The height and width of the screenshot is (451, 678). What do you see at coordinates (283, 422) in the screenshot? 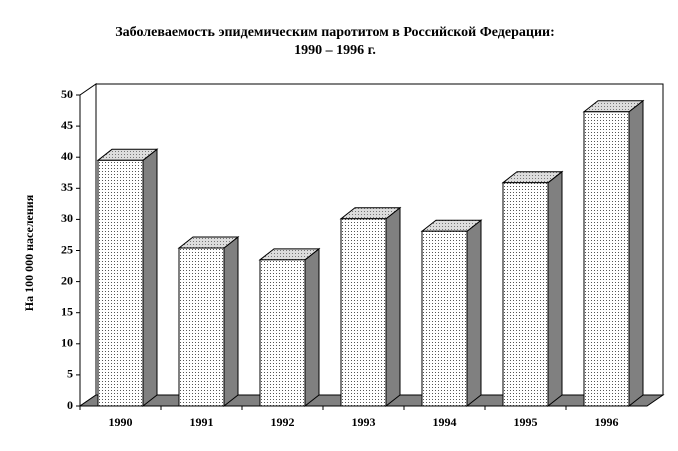
I see `x-tick-label: 1992` at bounding box center [283, 422].